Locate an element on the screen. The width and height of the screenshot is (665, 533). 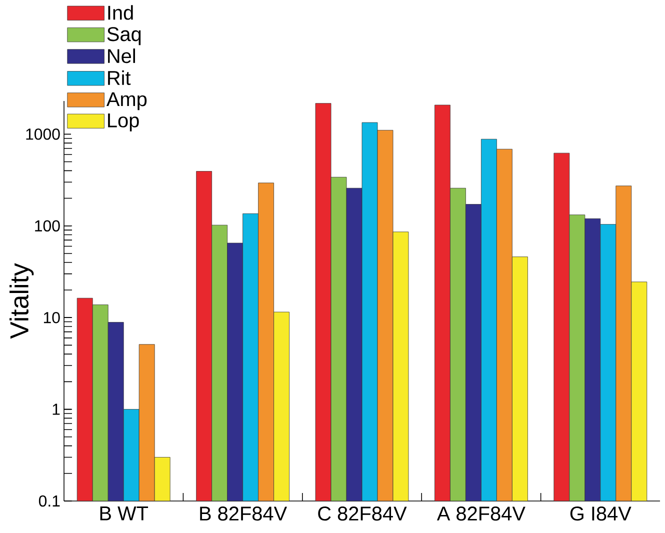
y-tick-label: 10 is located at coordinates (52, 318).